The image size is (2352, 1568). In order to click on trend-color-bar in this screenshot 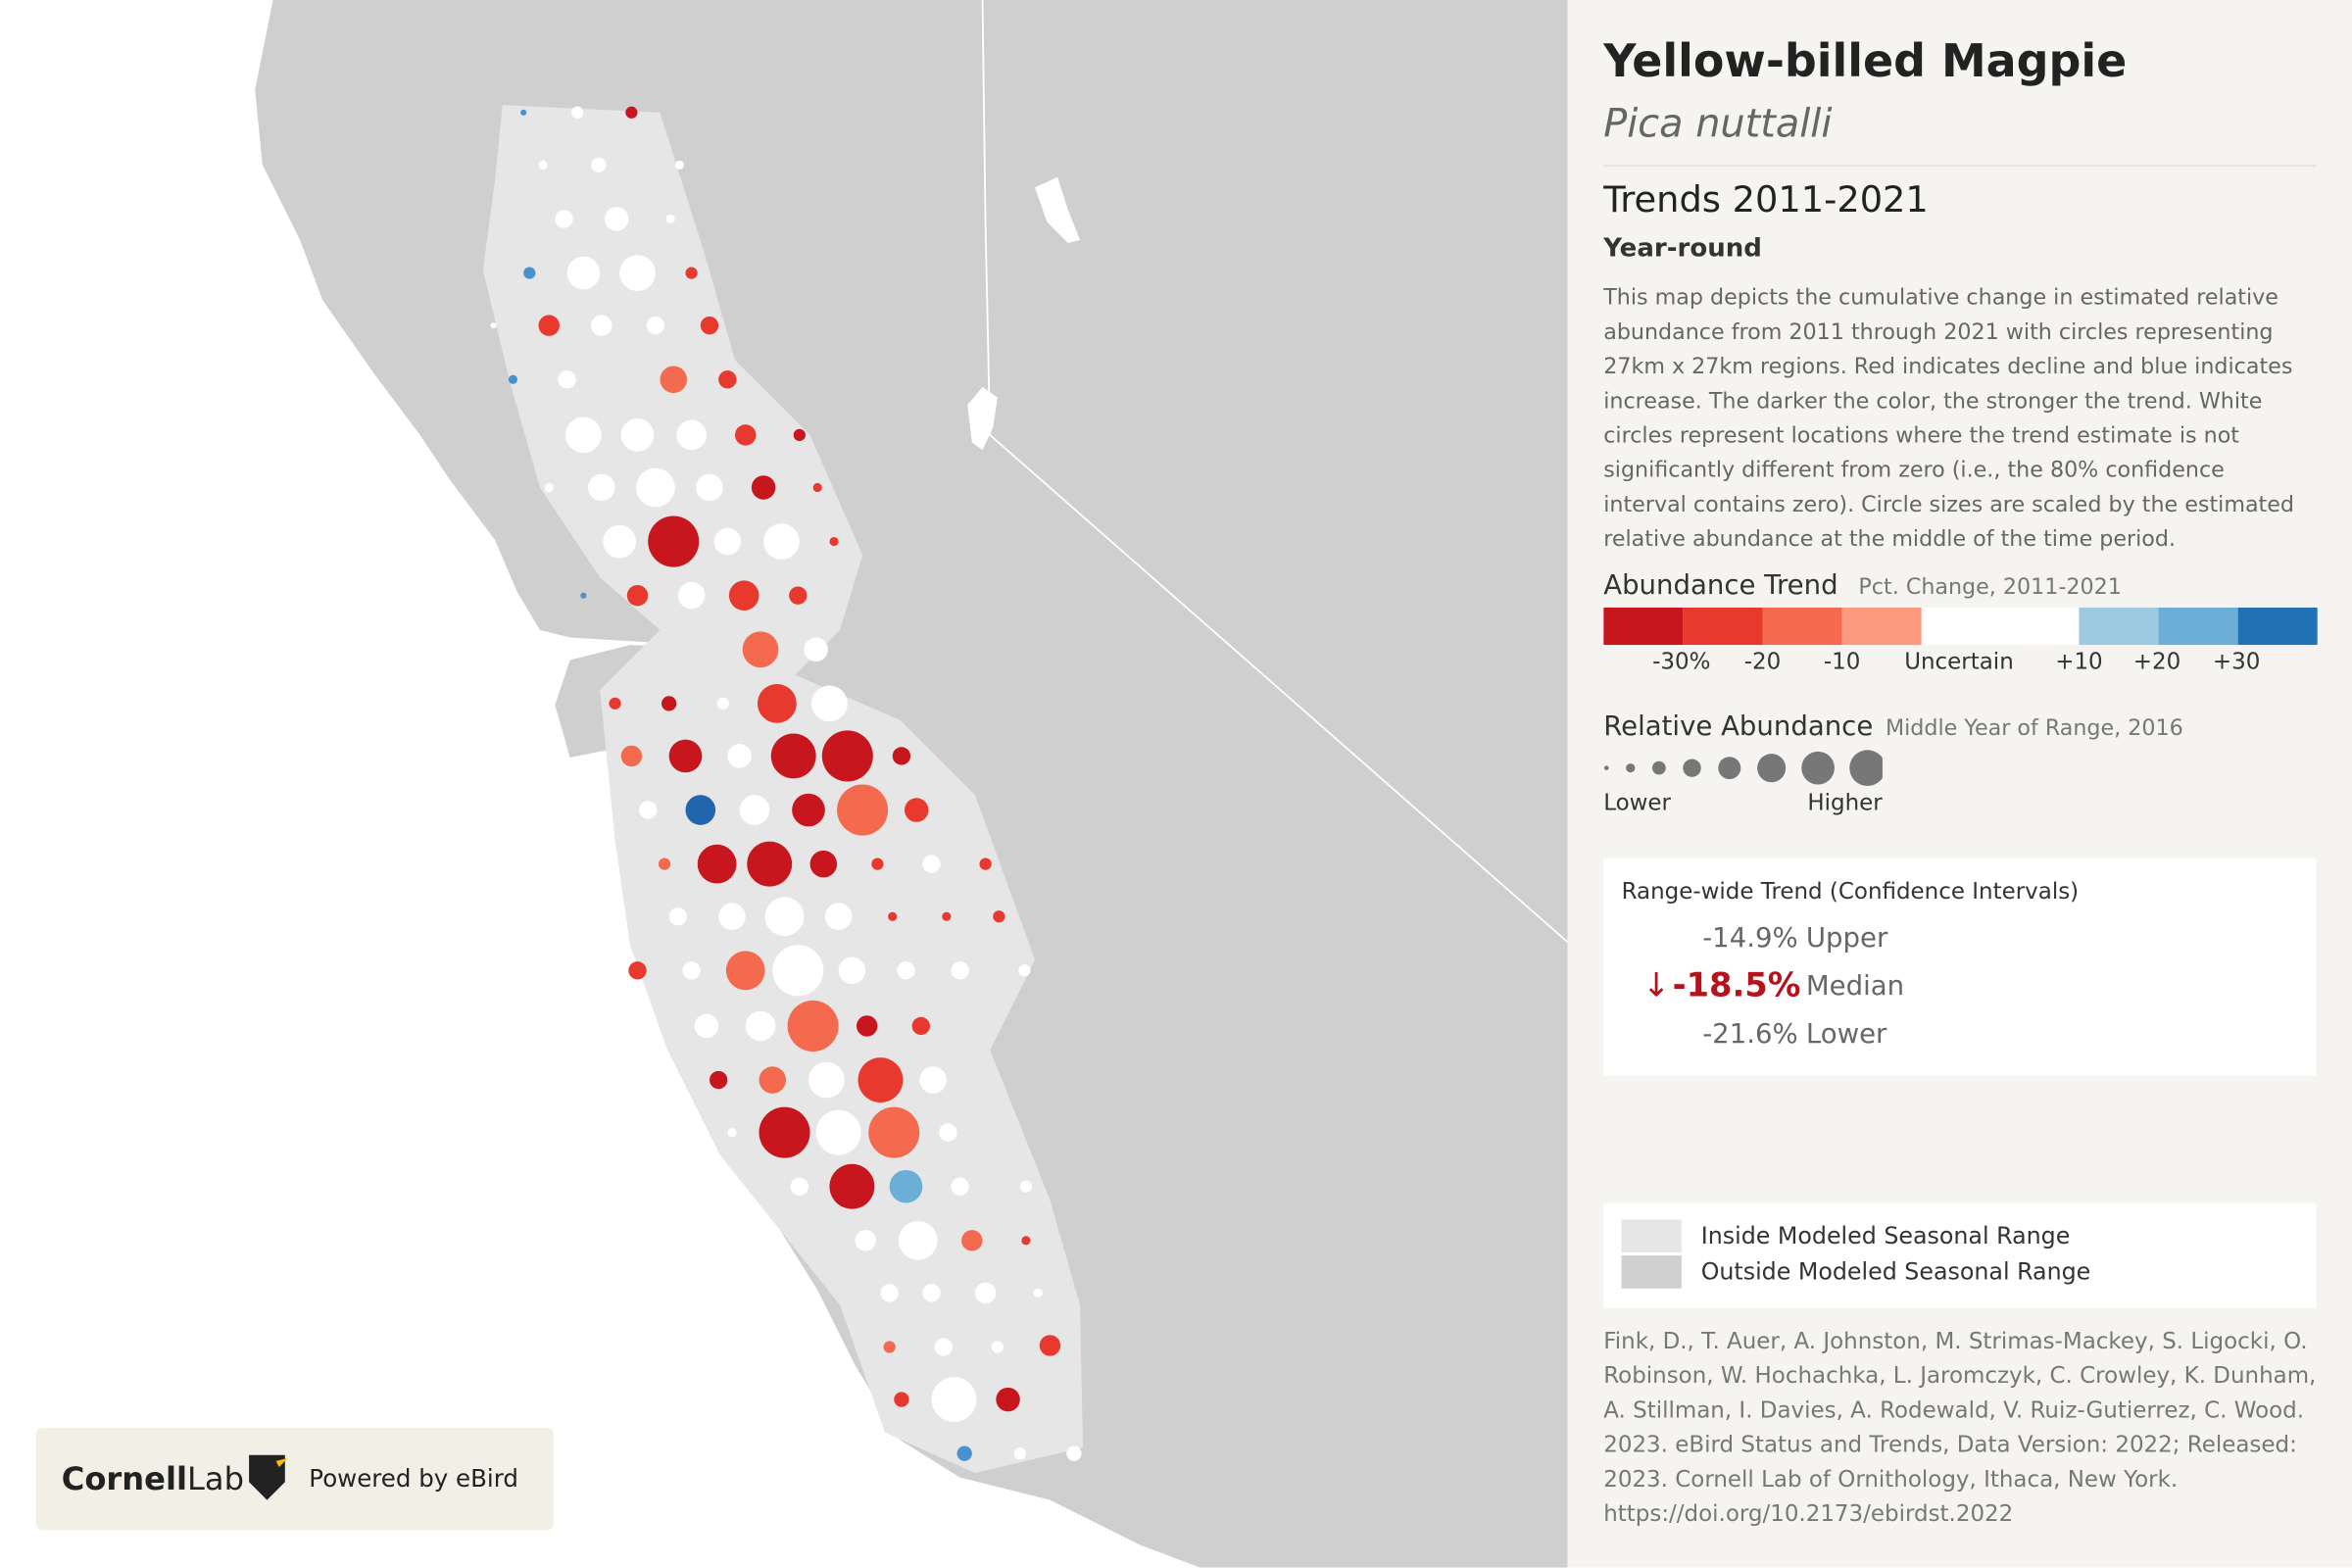, I will do `click(1960, 626)`.